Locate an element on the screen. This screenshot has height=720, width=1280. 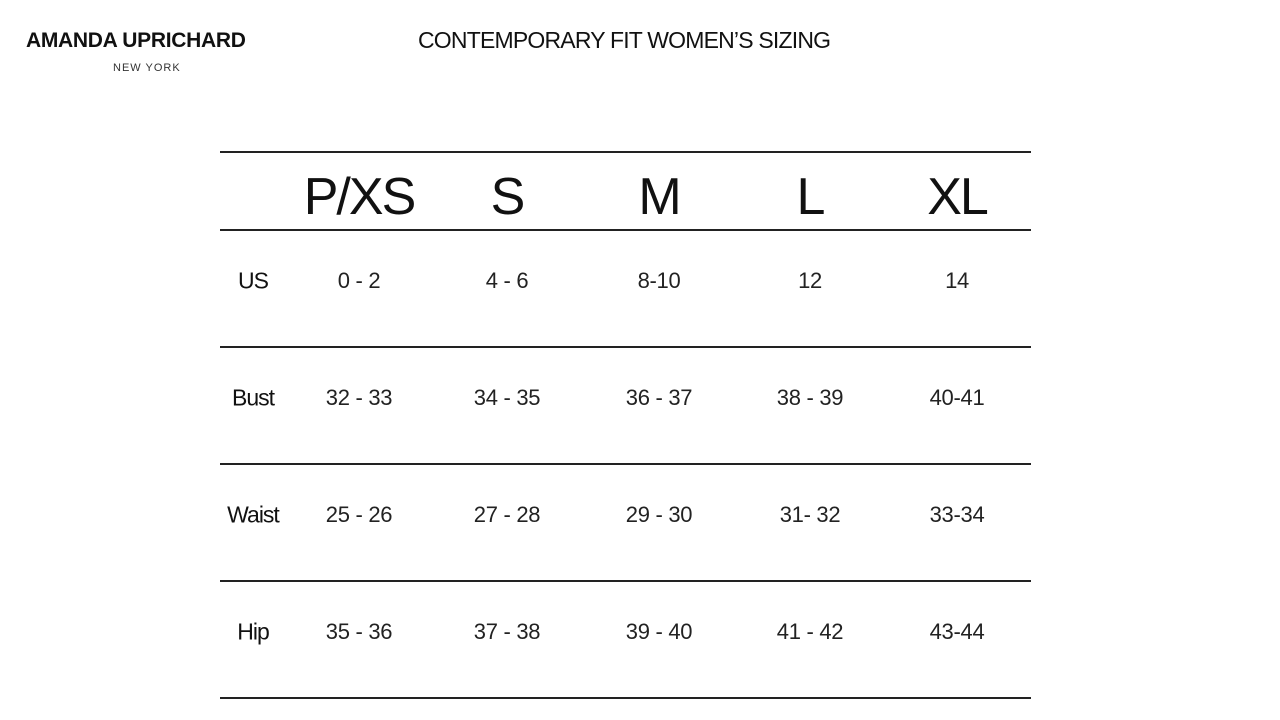
table-cell: 14 is located at coordinates (957, 280).